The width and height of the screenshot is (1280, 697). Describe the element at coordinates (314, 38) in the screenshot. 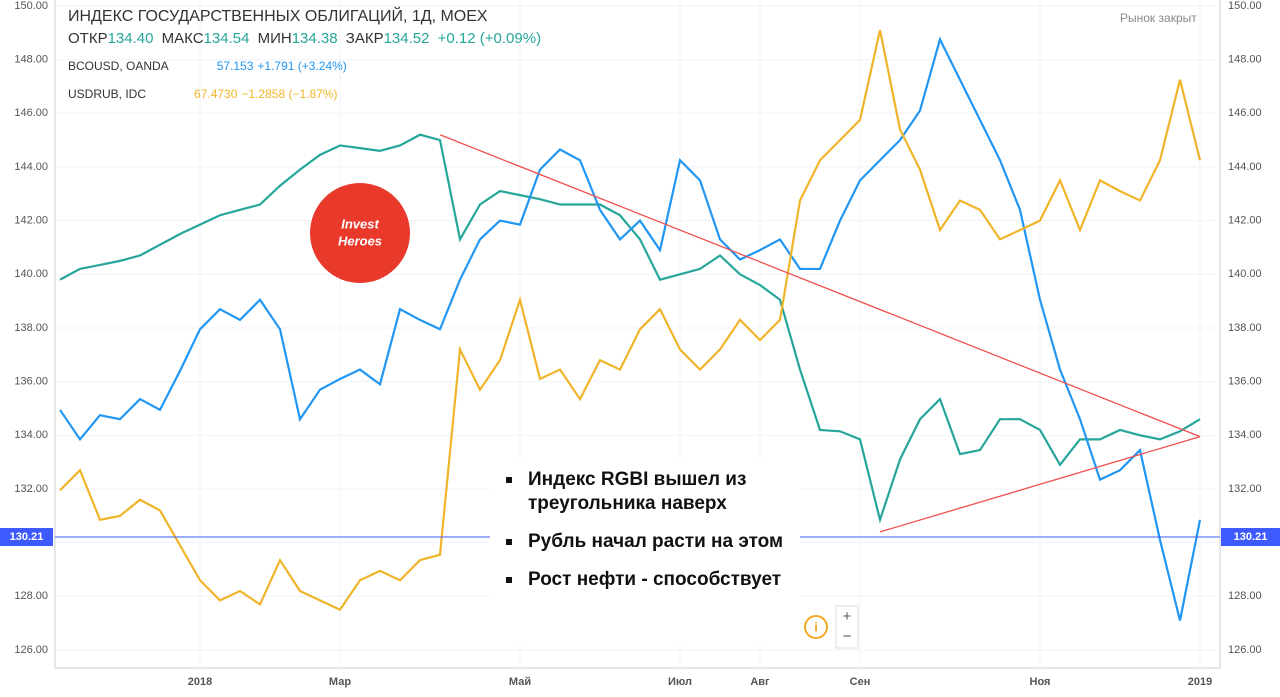

I see `ohlc-value: 134.38` at that location.